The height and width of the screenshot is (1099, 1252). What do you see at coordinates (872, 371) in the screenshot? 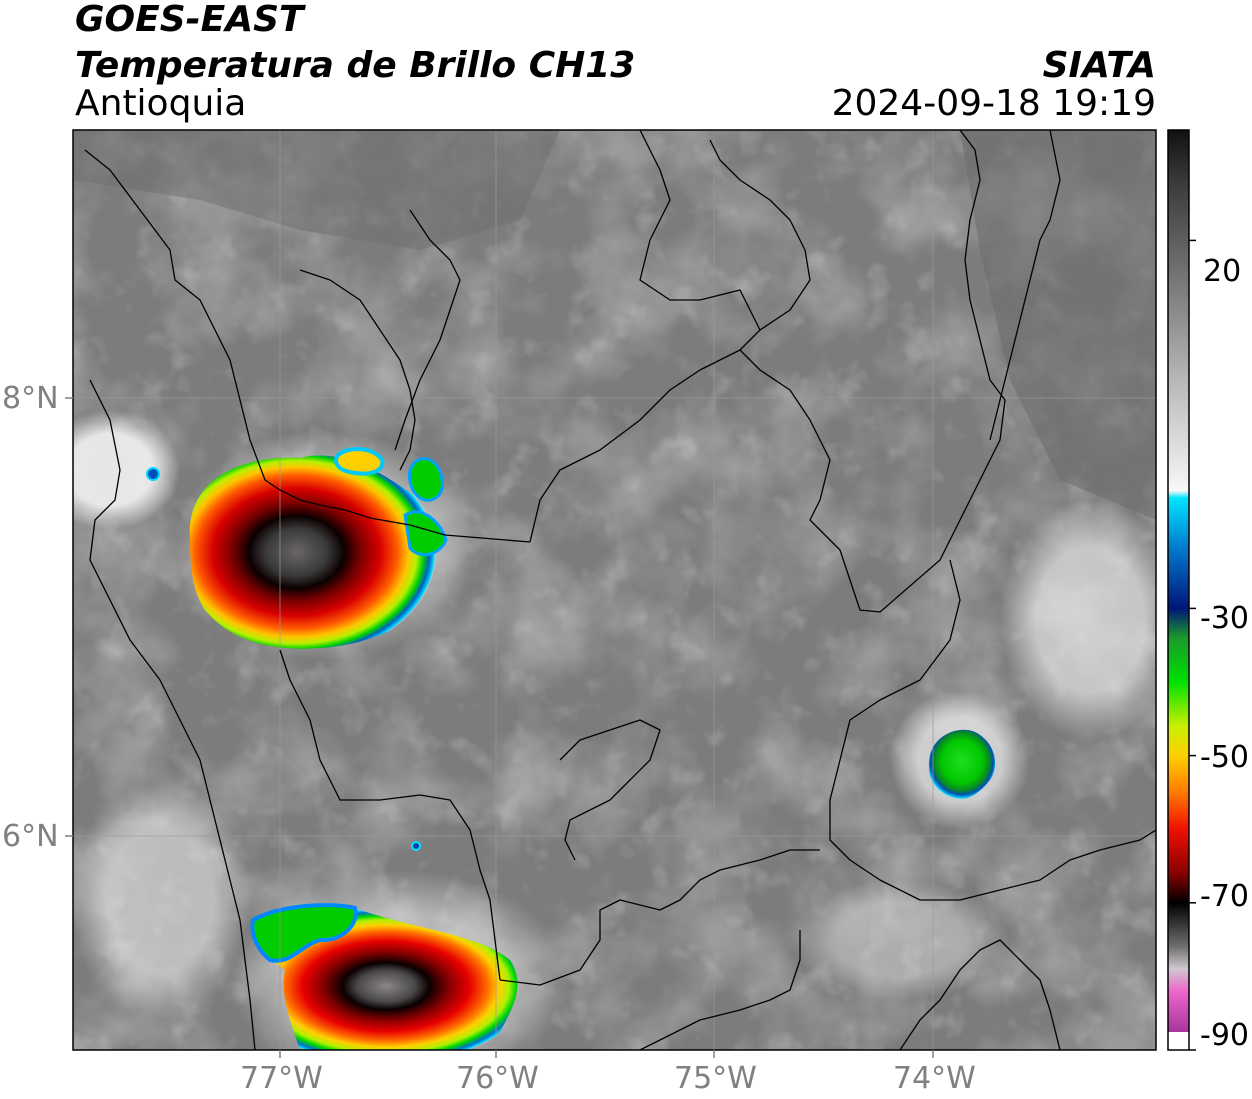
I see `boundary-bolivar` at bounding box center [872, 371].